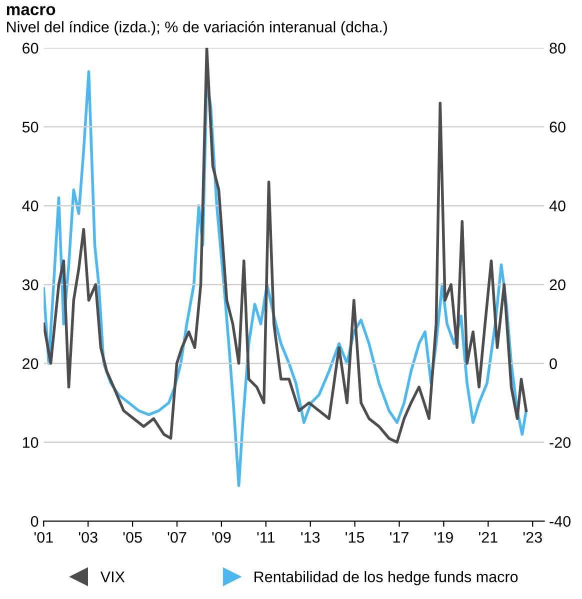 This screenshot has width=582, height=599. I want to click on x-tick-label: '21, so click(488, 537).